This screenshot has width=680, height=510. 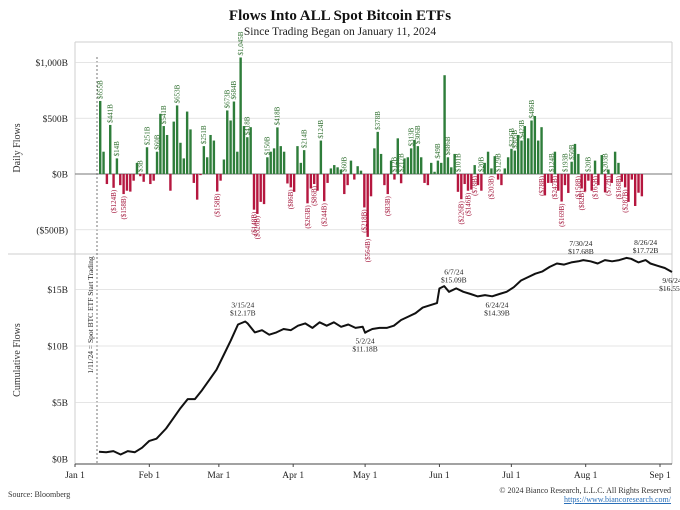 I want to click on x-tick-label: Mar 1, so click(x=218, y=476).